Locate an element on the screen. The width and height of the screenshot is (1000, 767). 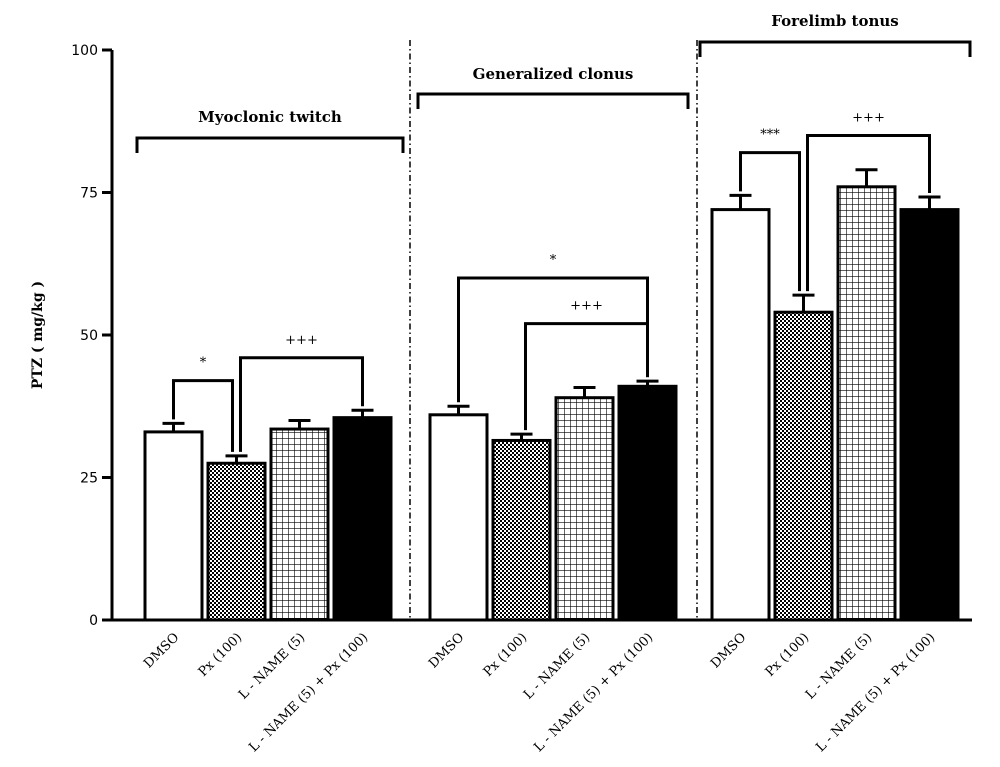
significance-label: *** is located at coordinates (770, 135).